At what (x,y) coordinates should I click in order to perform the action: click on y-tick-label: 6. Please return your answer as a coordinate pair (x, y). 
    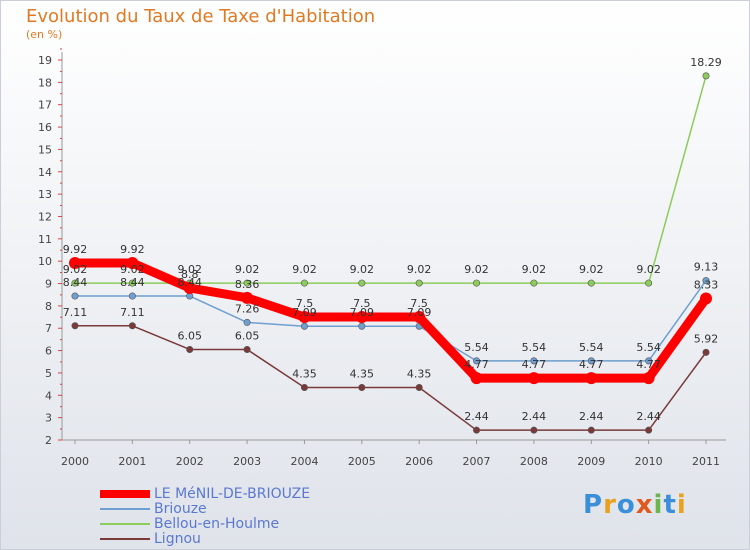
    Looking at the image, I should click on (48, 351).